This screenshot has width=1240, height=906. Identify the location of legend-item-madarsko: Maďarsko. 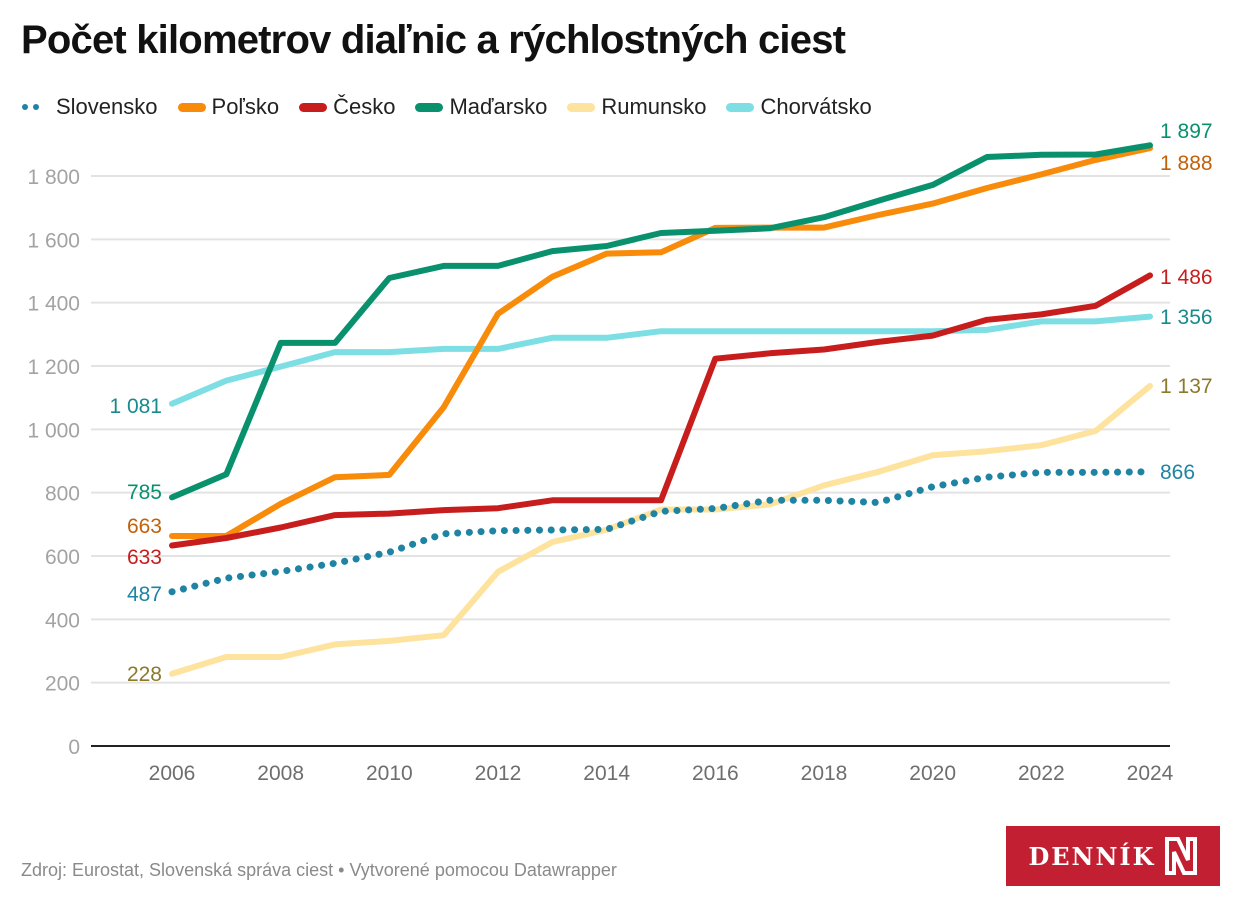
(481, 107).